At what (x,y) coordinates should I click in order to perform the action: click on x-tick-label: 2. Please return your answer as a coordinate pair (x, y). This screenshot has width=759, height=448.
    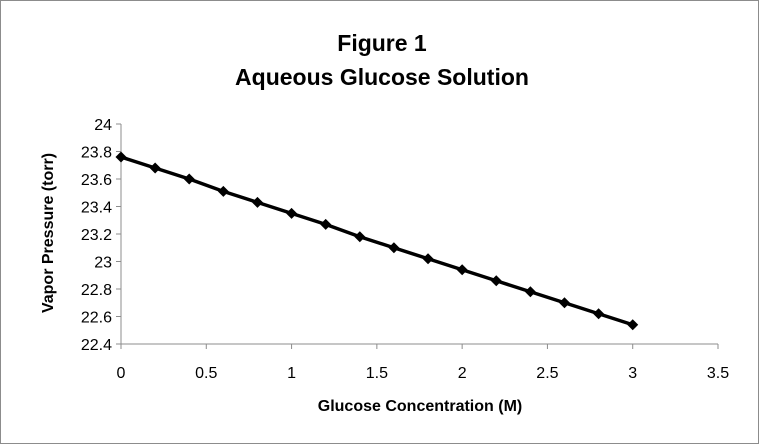
    Looking at the image, I should click on (462, 373).